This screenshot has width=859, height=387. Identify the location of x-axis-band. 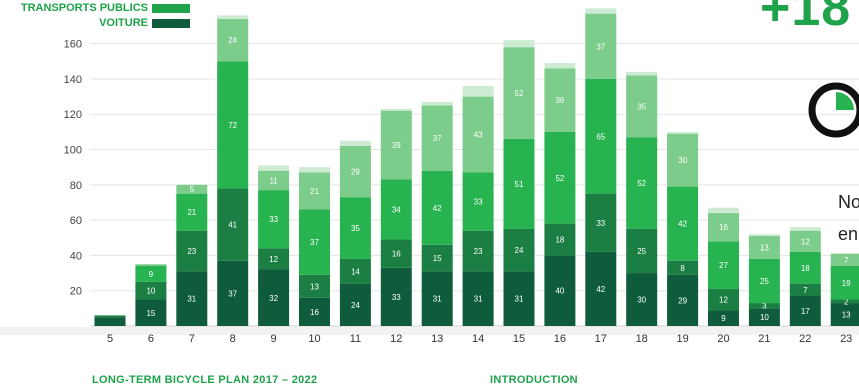
(429, 331).